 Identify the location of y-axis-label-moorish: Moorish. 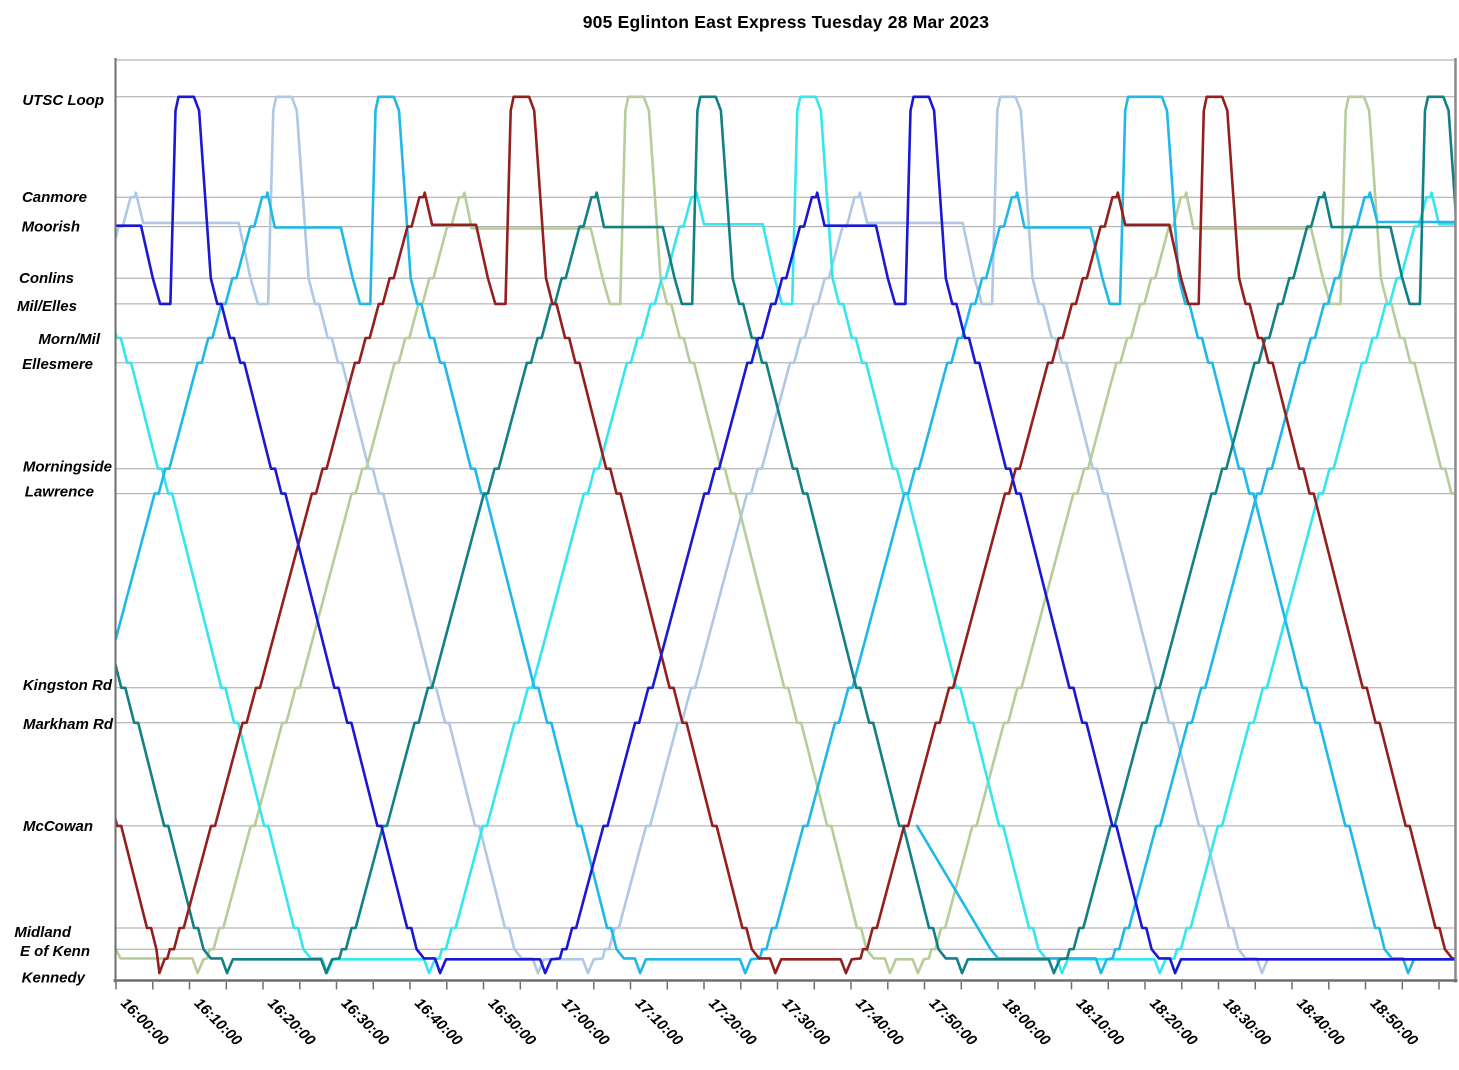
(51, 227).